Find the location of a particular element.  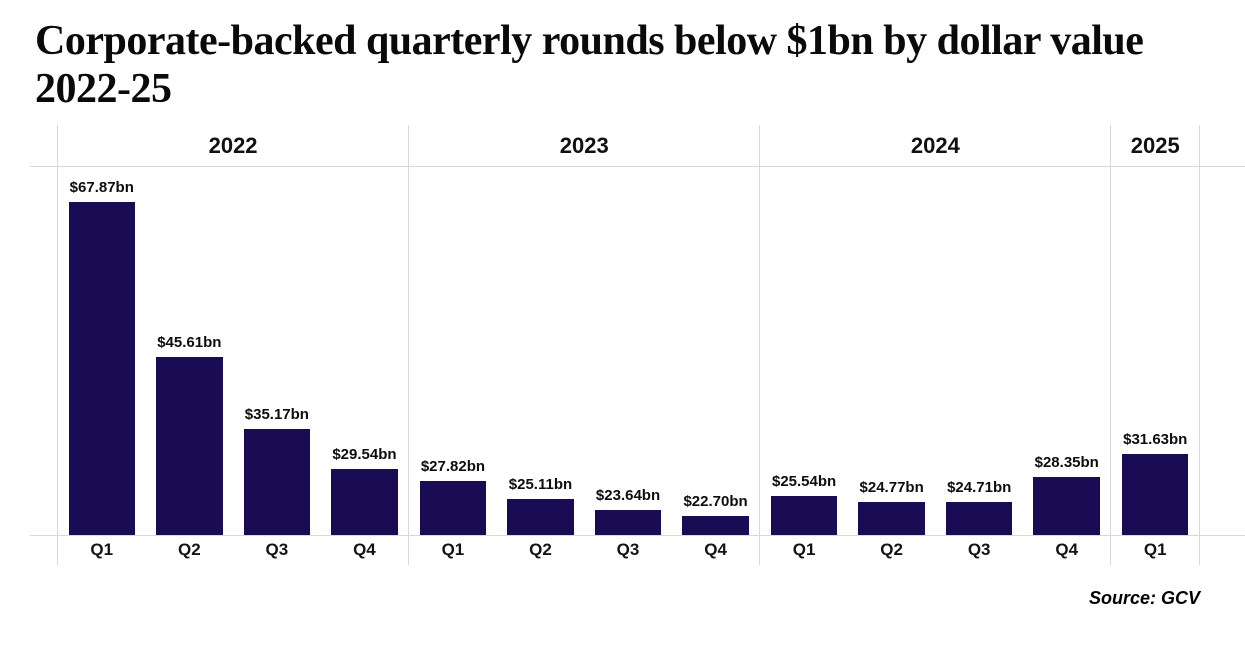

bar-slot: $22.70bn is located at coordinates (716, 350).